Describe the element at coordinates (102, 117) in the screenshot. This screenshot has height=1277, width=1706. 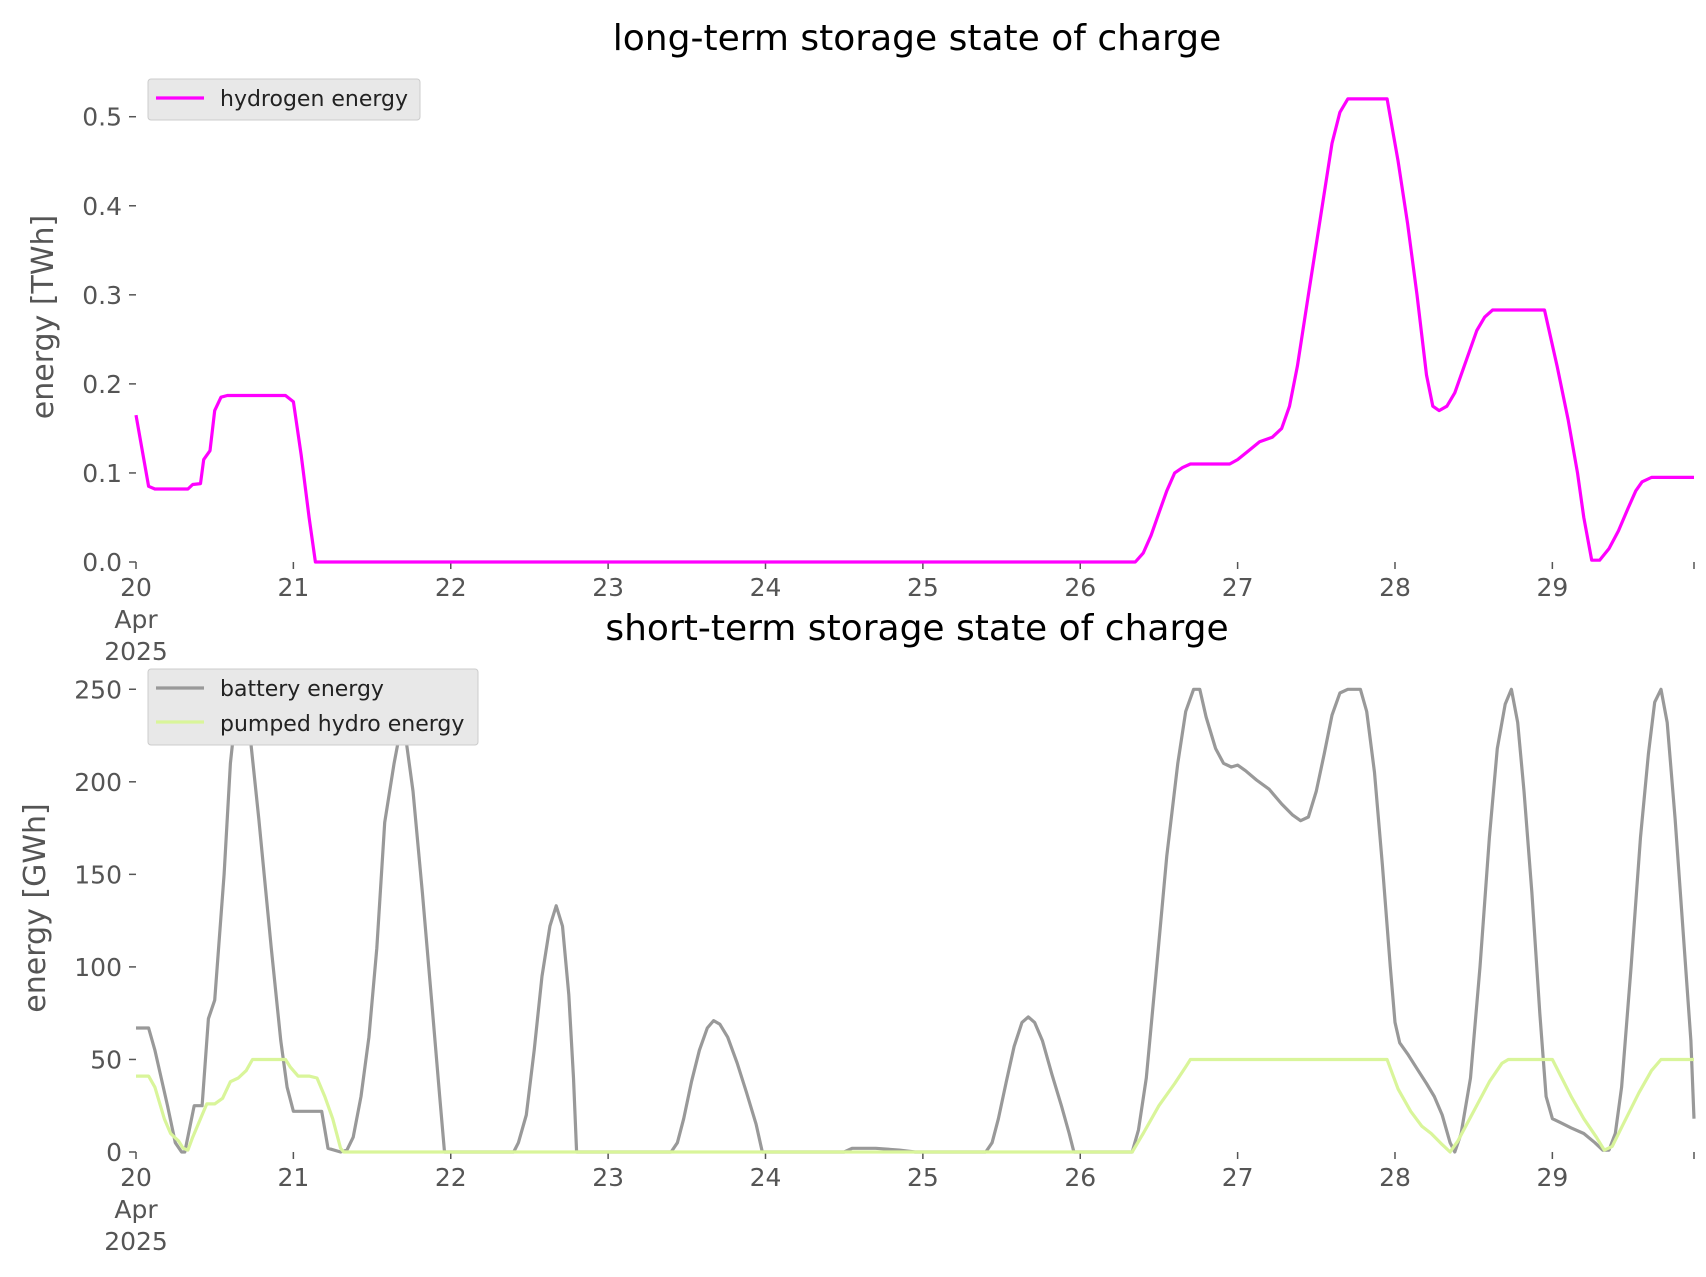
I see `y-tick-label: 0.5` at that location.